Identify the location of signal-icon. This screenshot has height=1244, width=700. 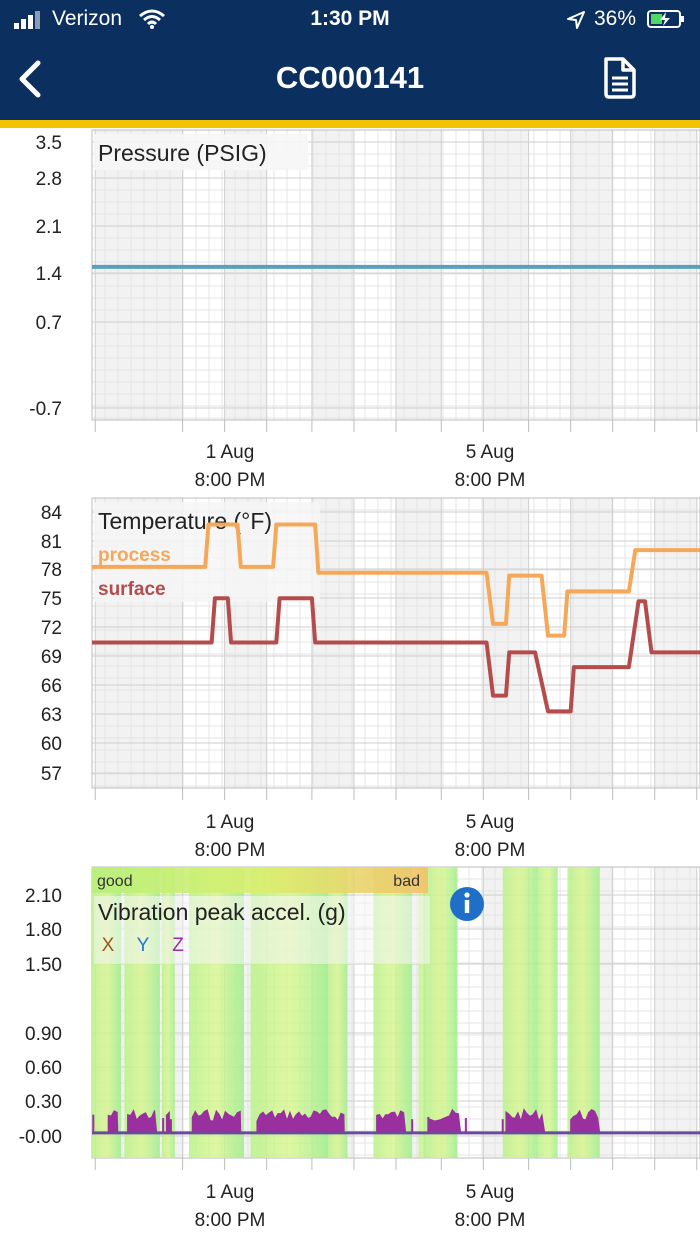
(27, 20).